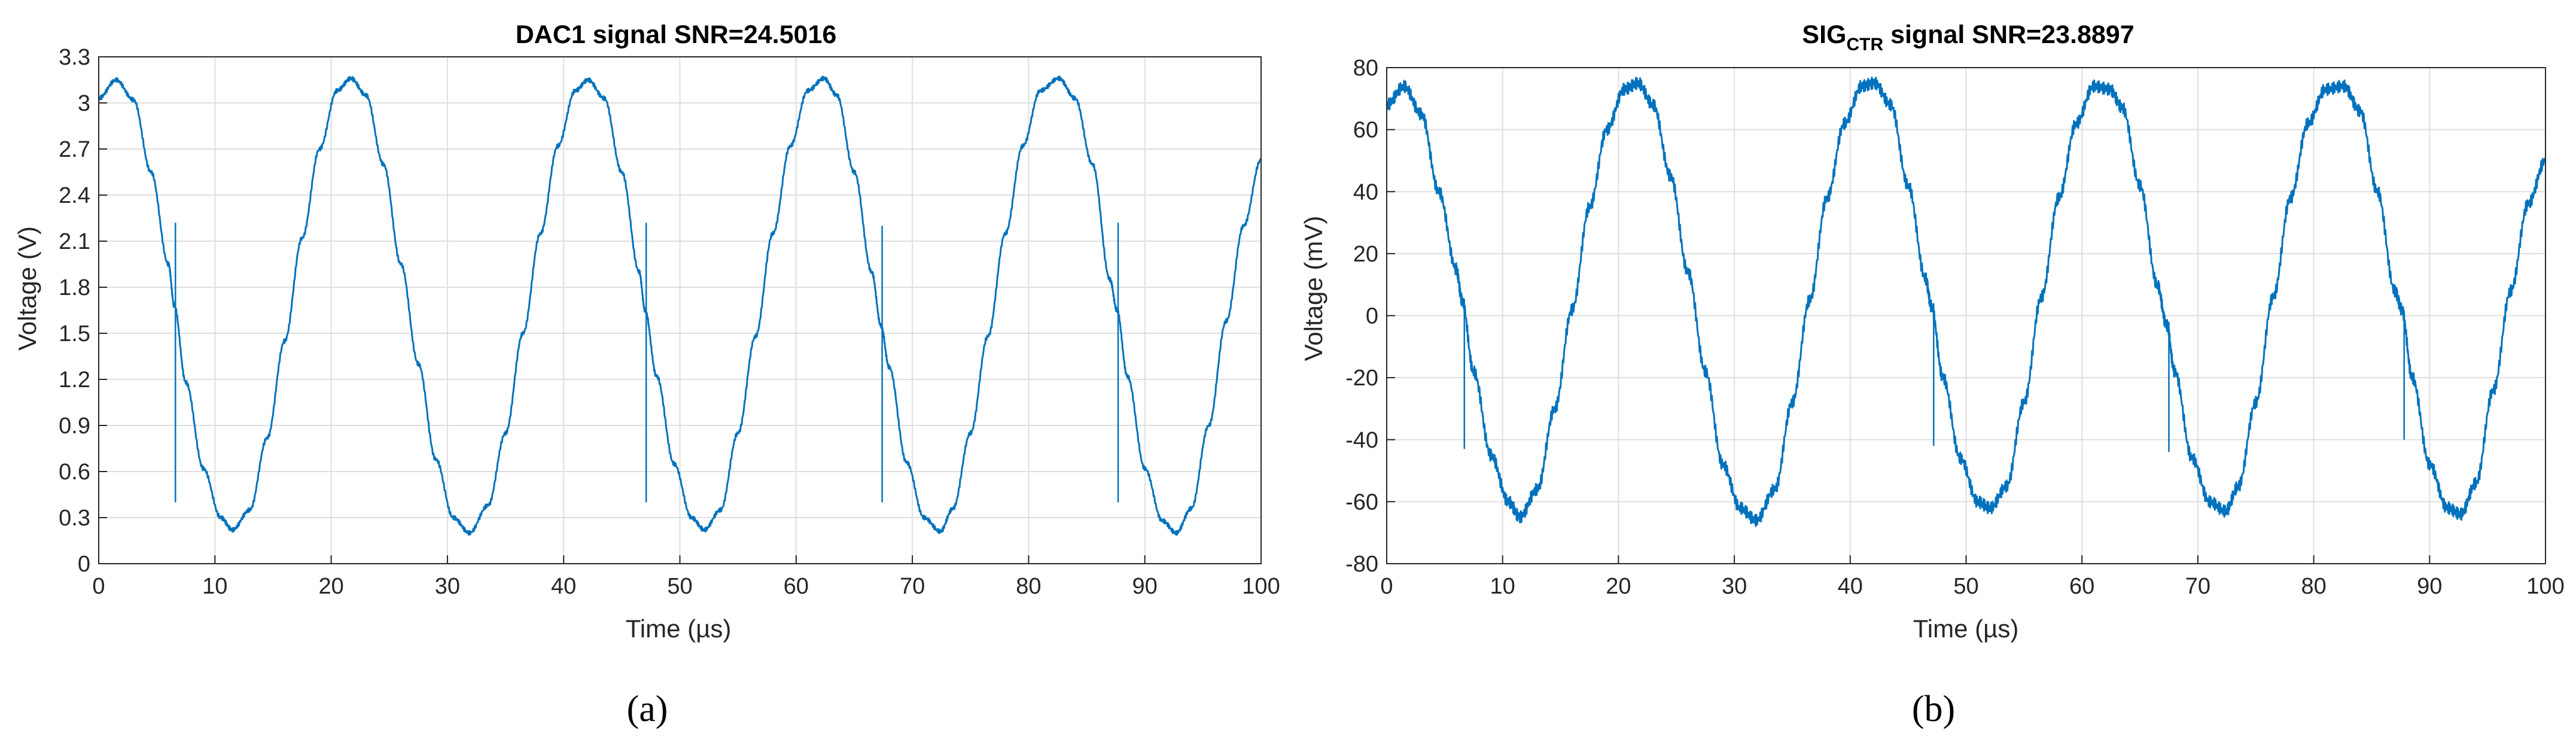 This screenshot has width=2576, height=742. What do you see at coordinates (84, 564) in the screenshot?
I see `chart-a-y-tick-label-0: 0` at bounding box center [84, 564].